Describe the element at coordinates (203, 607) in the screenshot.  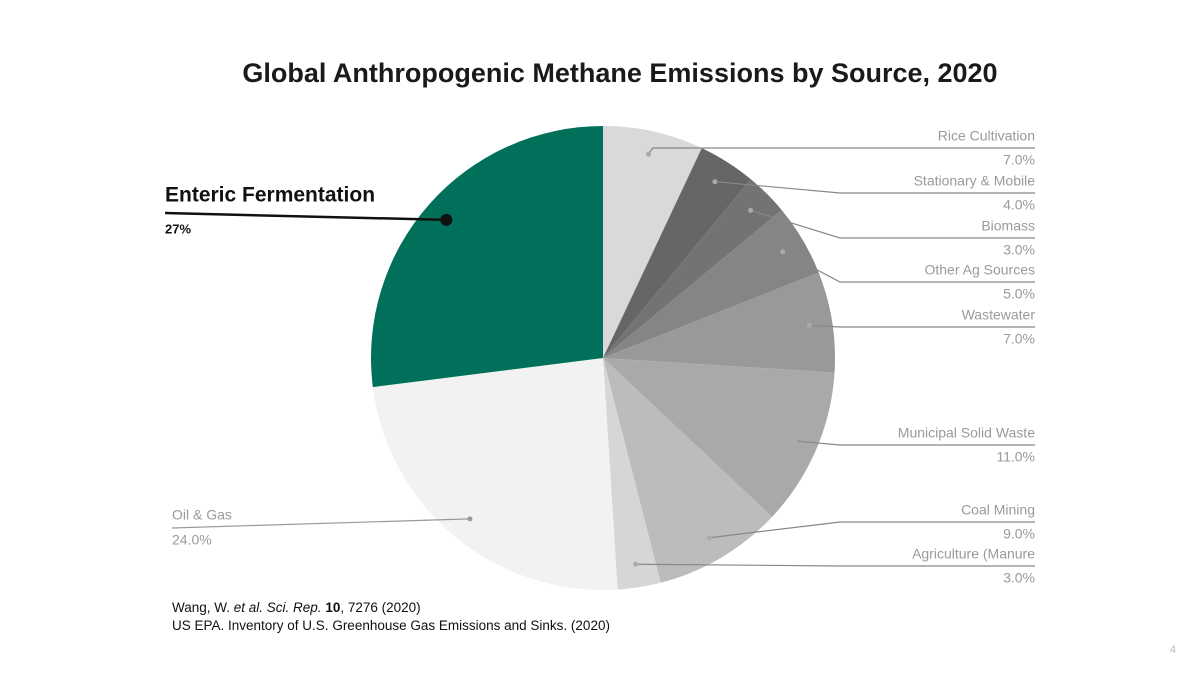
I see `source-part: Wang, W.` at that location.